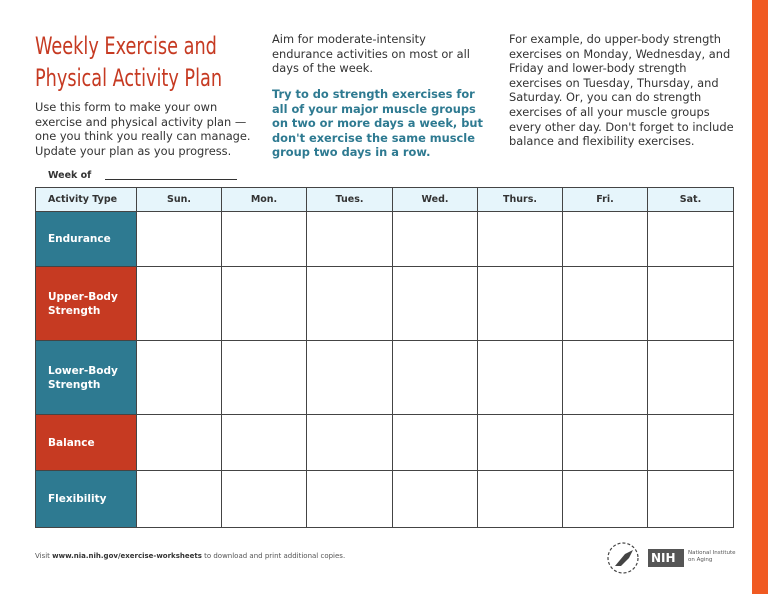 This screenshot has width=768, height=594. Describe the element at coordinates (666, 558) in the screenshot. I see `nih-logo: NIH` at that location.